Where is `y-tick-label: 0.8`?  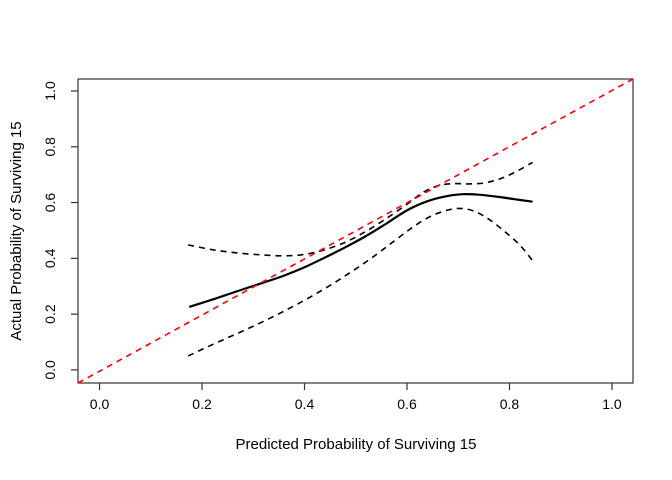 y-tick-label: 0.8 is located at coordinates (50, 147).